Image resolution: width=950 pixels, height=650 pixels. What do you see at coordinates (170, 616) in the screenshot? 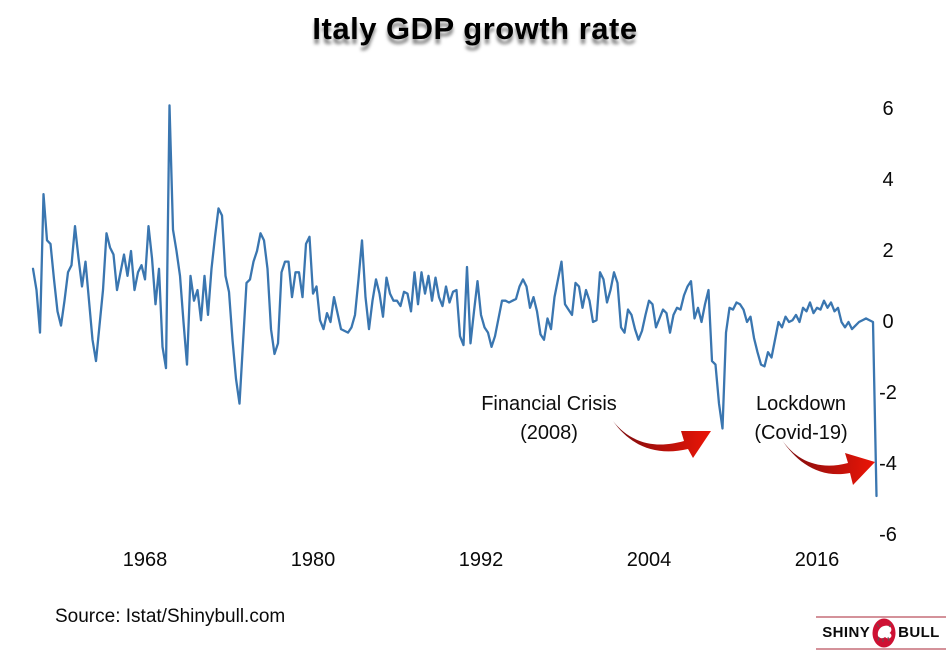
I see `source-caption: Source: Istat/Shinybull.com` at bounding box center [170, 616].